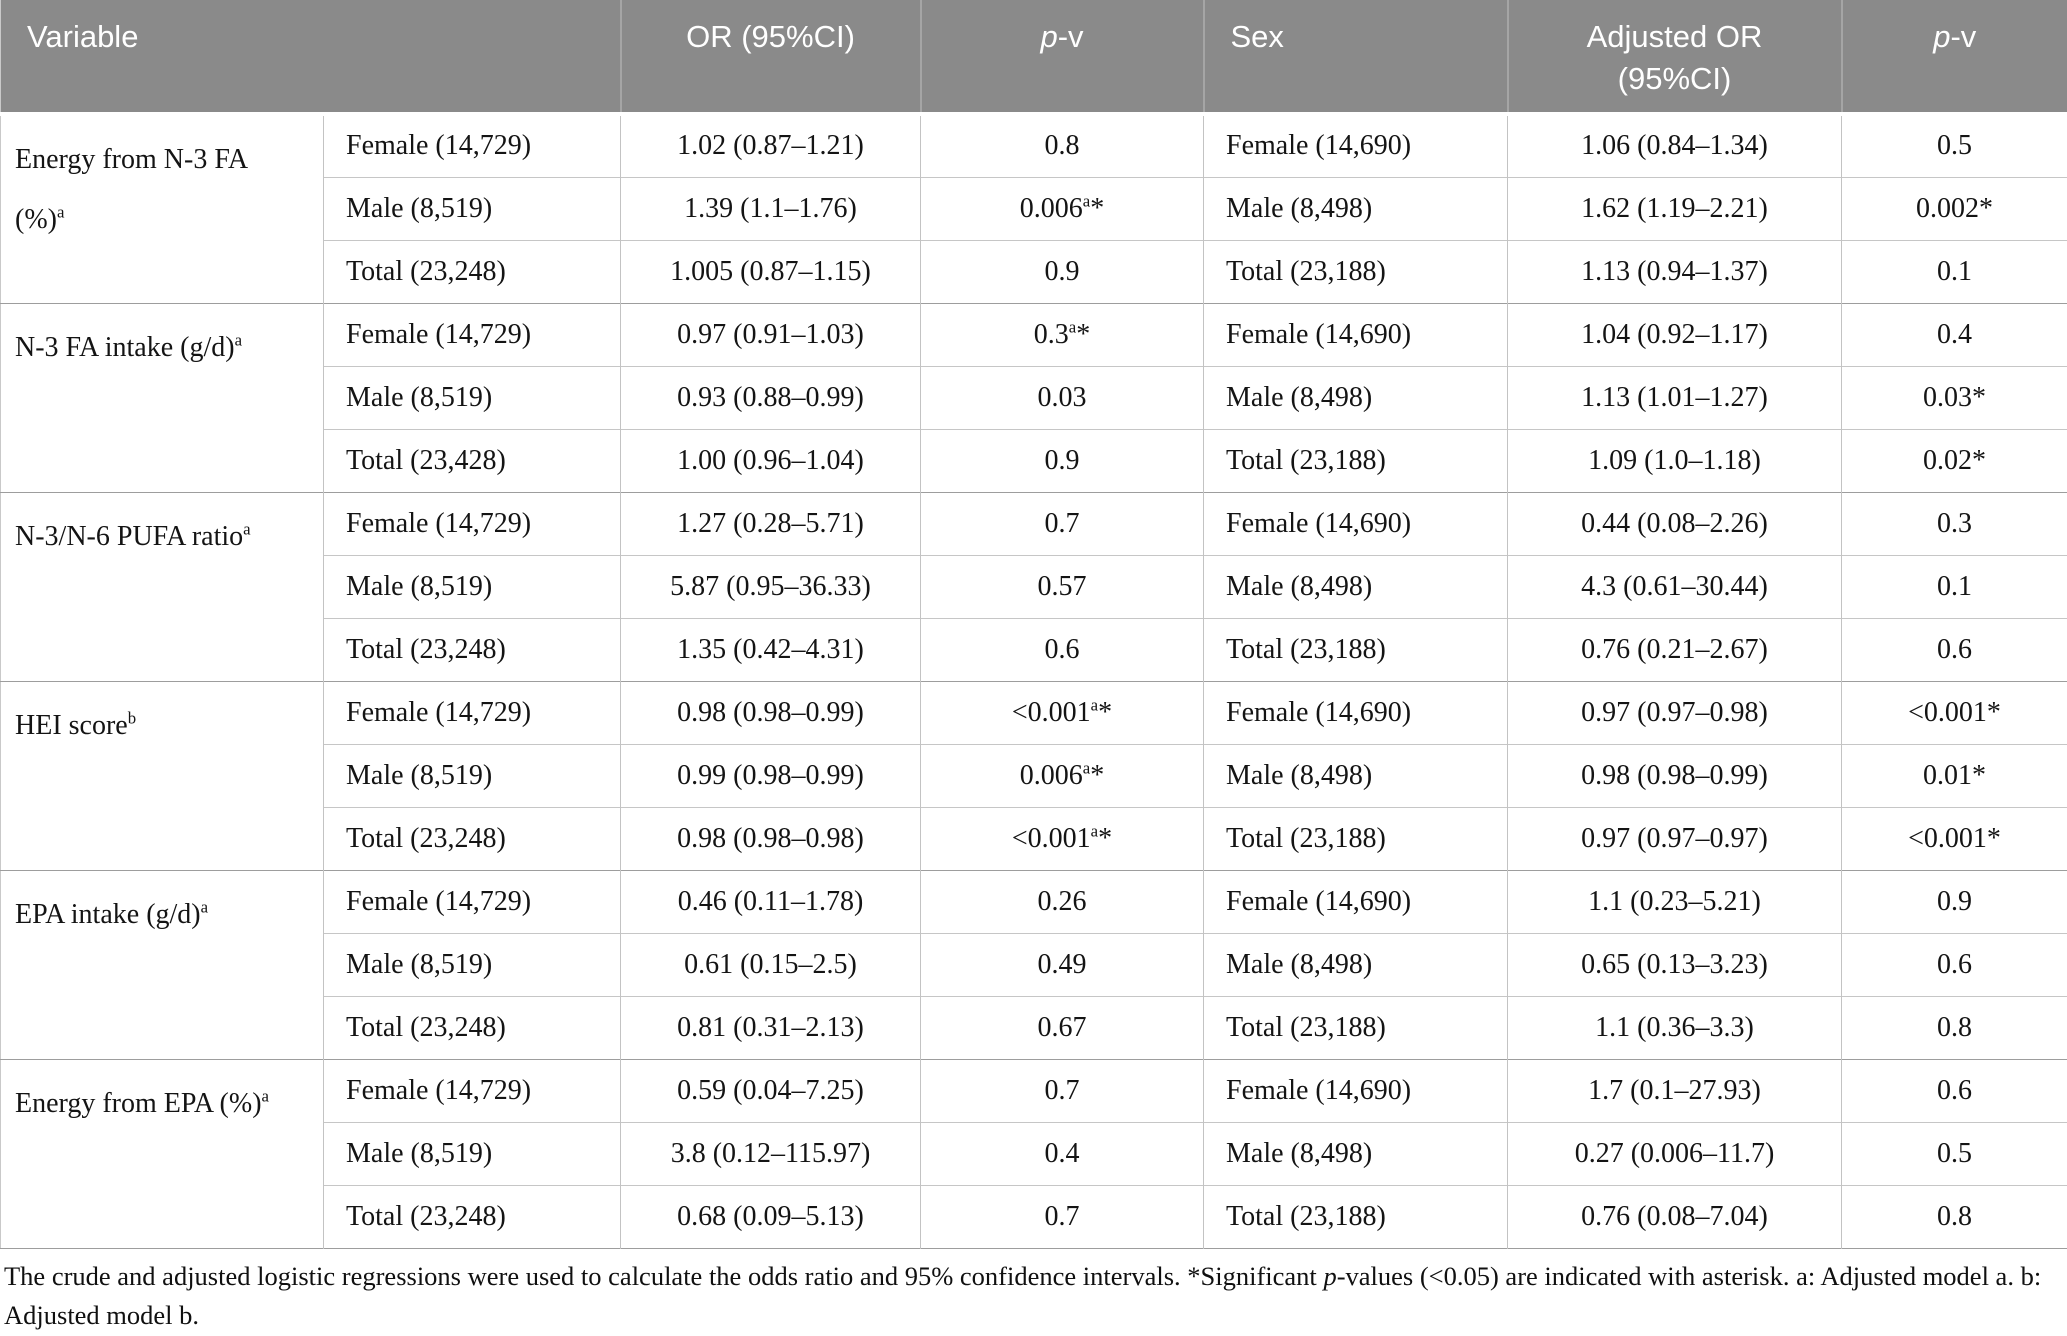 The image size is (2067, 1336). What do you see at coordinates (1675, 145) in the screenshot?
I see `adjusted-or-cell: 1.06 (0.84–1.34)` at bounding box center [1675, 145].